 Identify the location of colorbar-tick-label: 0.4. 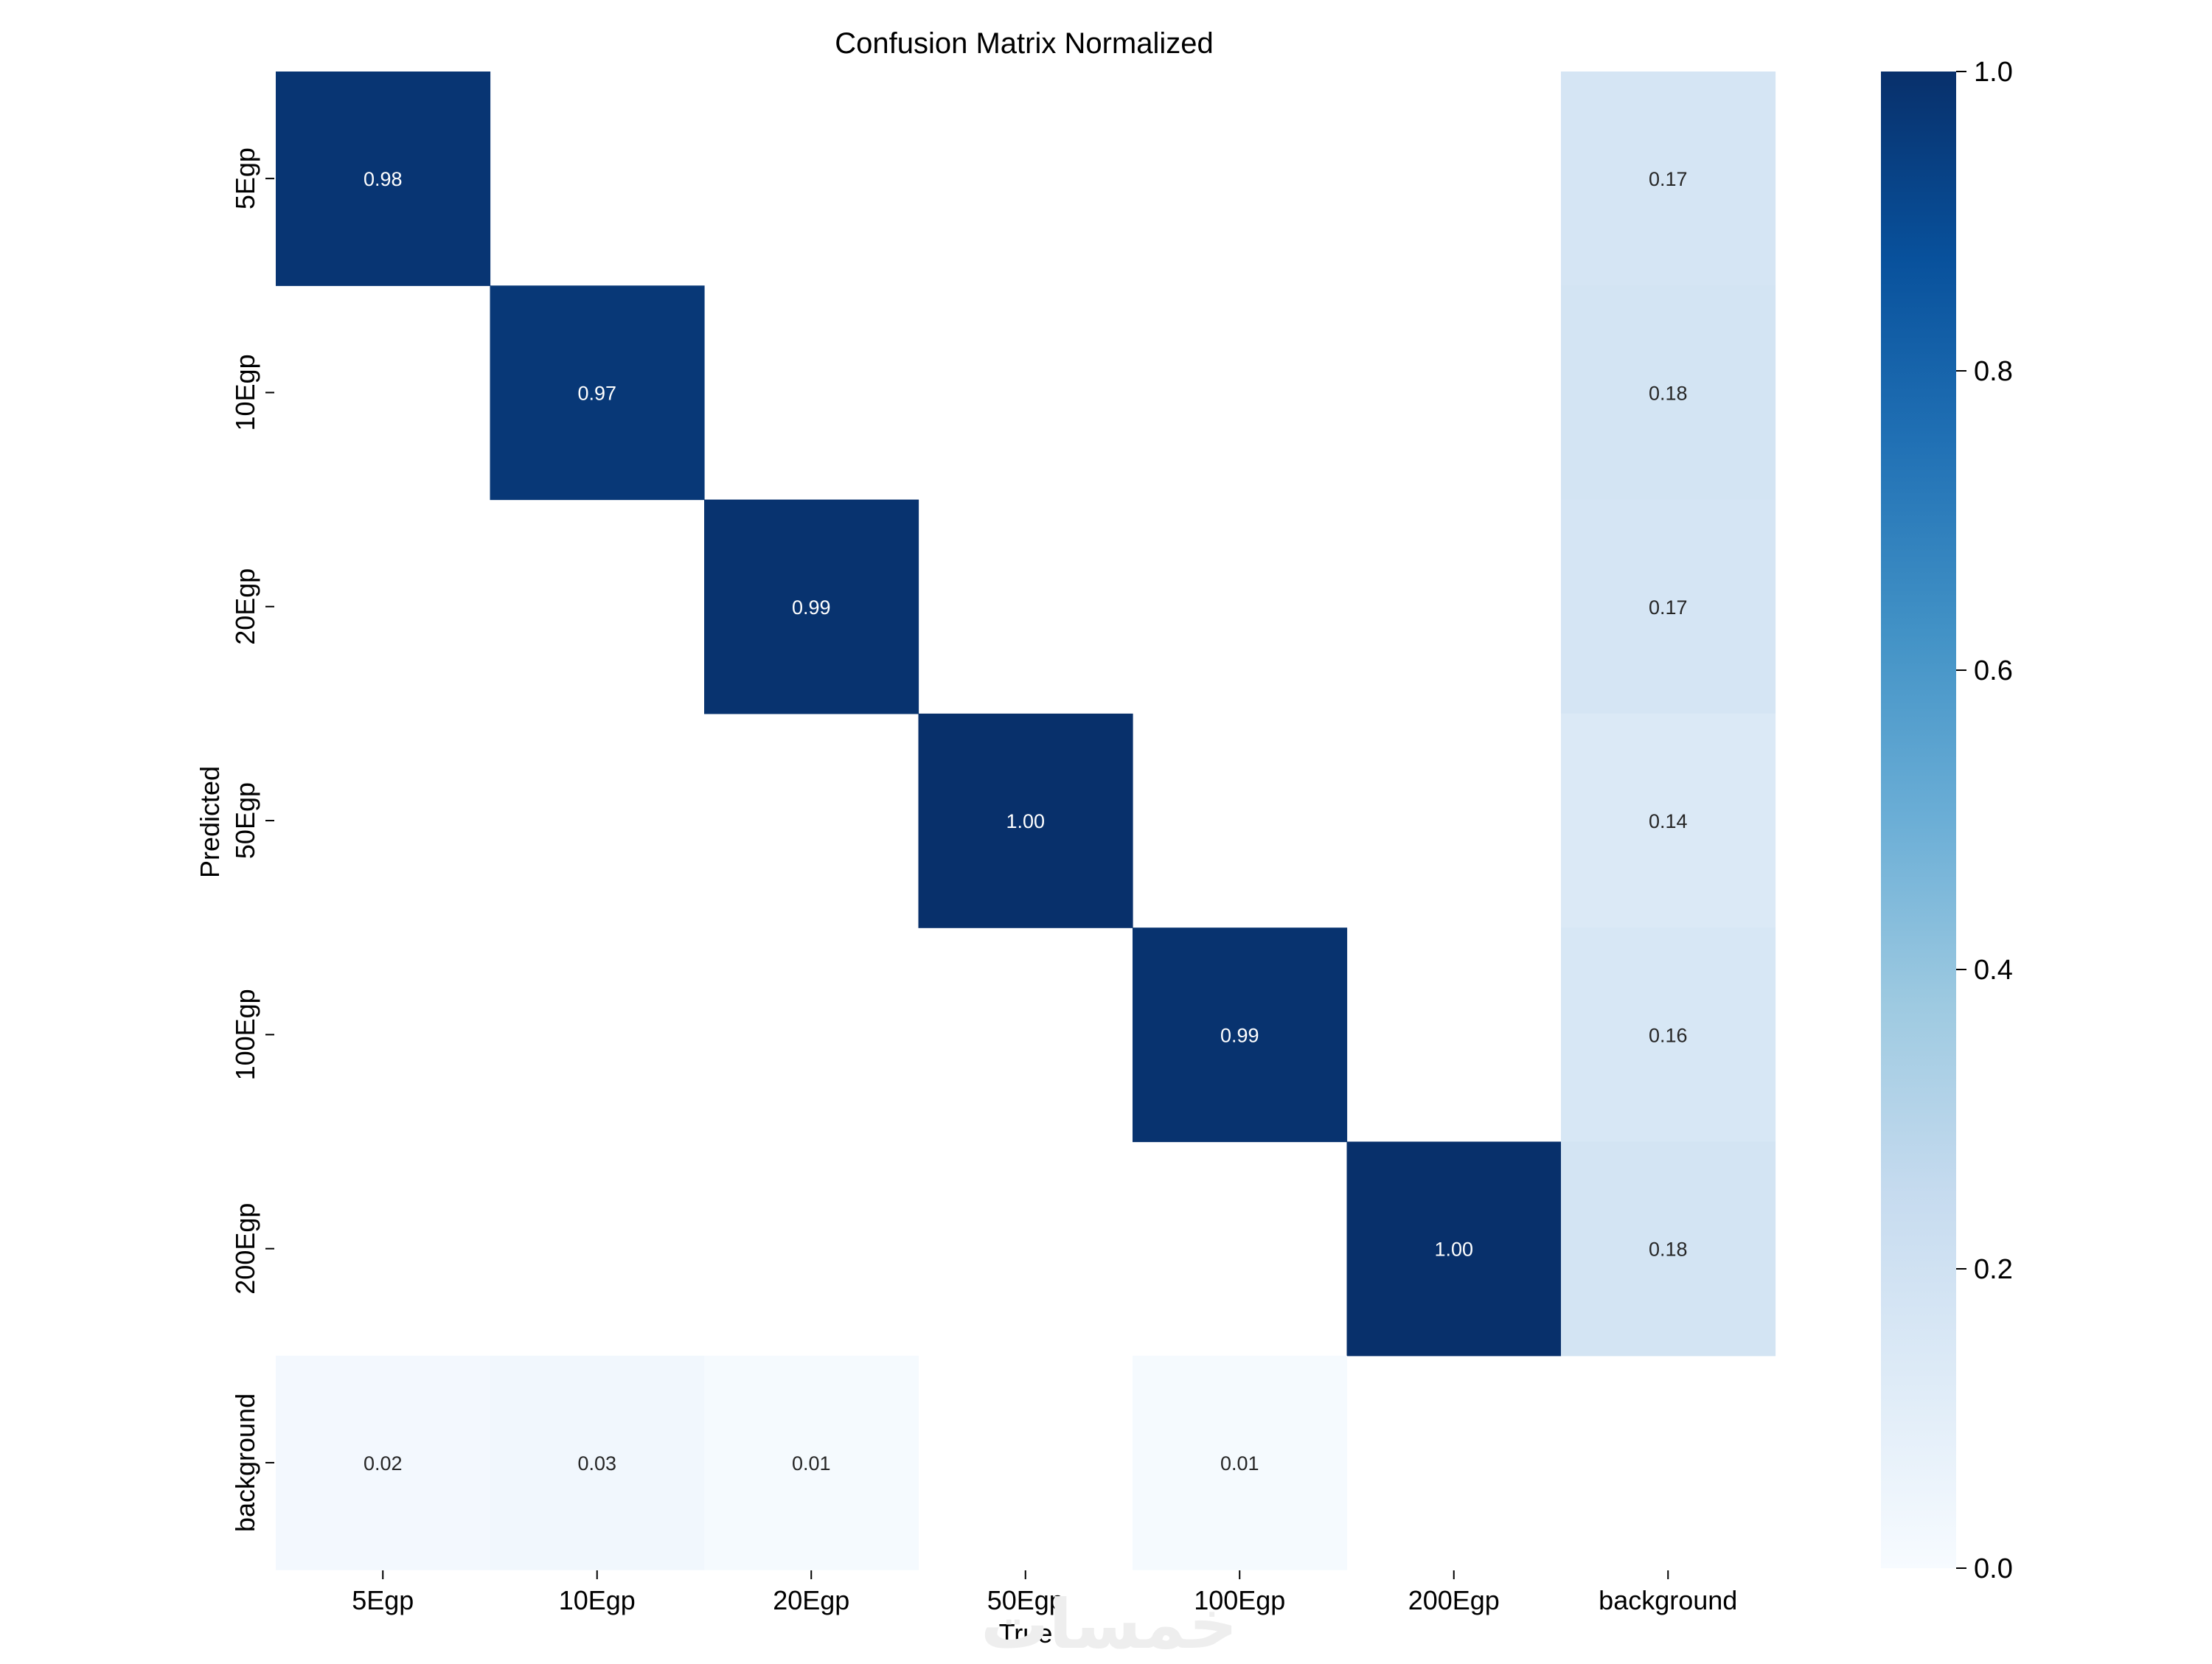
(1993, 971).